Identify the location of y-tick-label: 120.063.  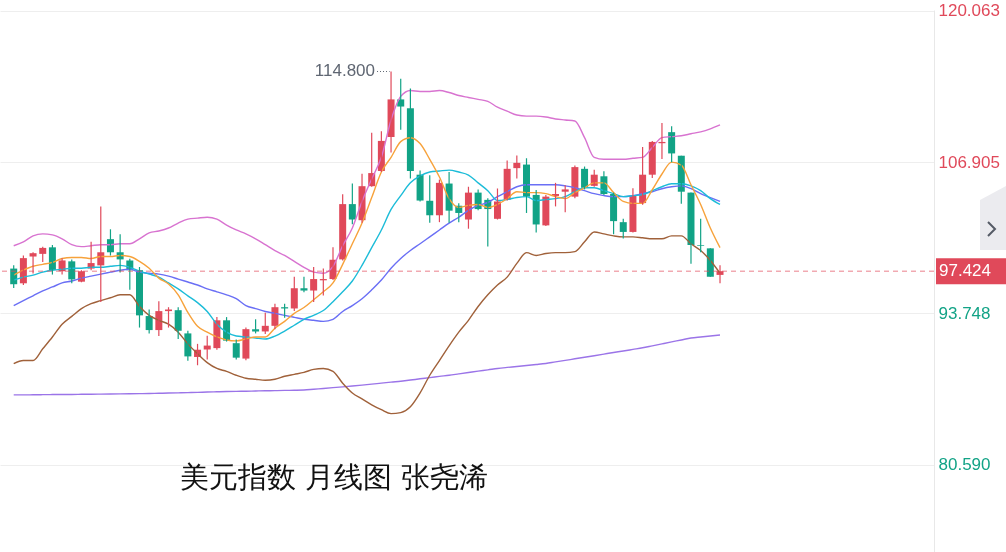
(969, 11).